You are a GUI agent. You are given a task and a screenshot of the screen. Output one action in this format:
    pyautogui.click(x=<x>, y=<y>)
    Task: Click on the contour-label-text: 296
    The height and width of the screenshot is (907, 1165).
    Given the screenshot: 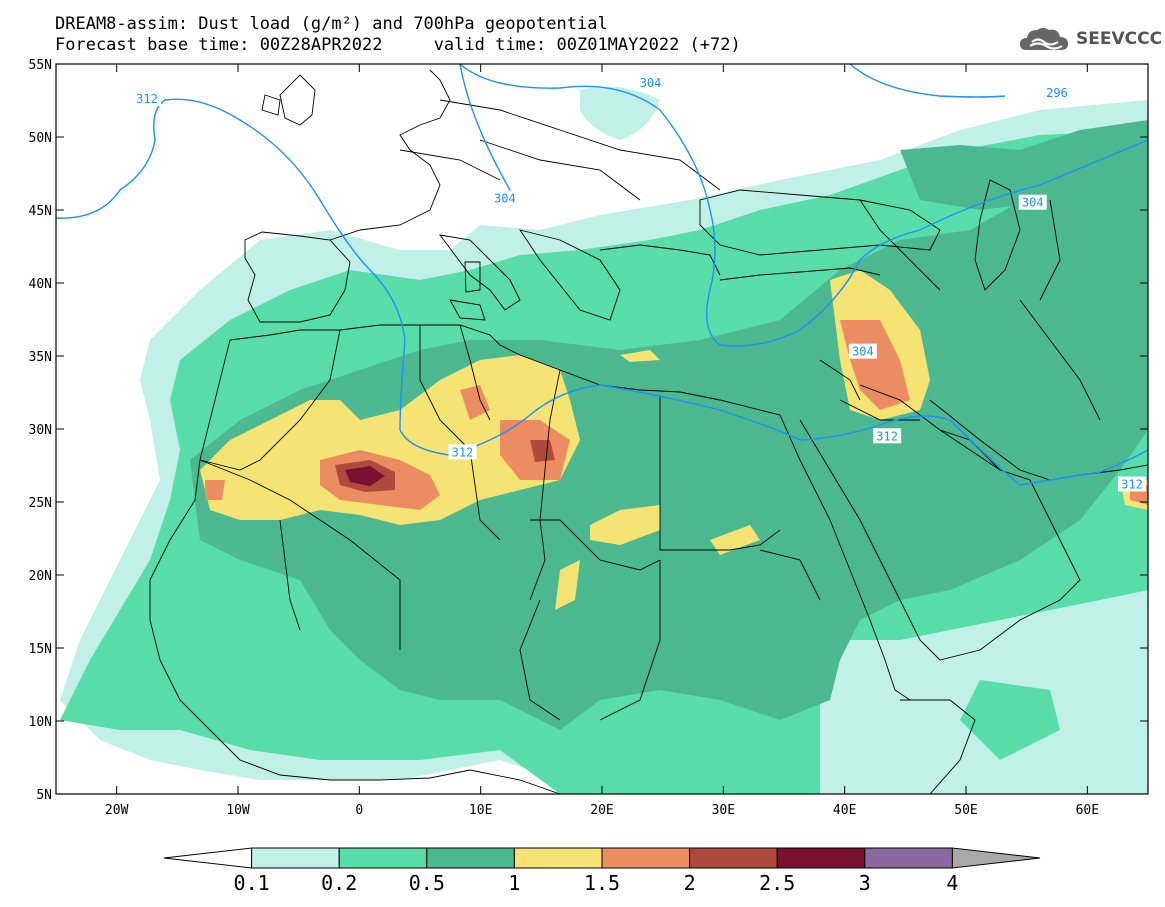 What is the action you would take?
    pyautogui.click(x=1057, y=93)
    